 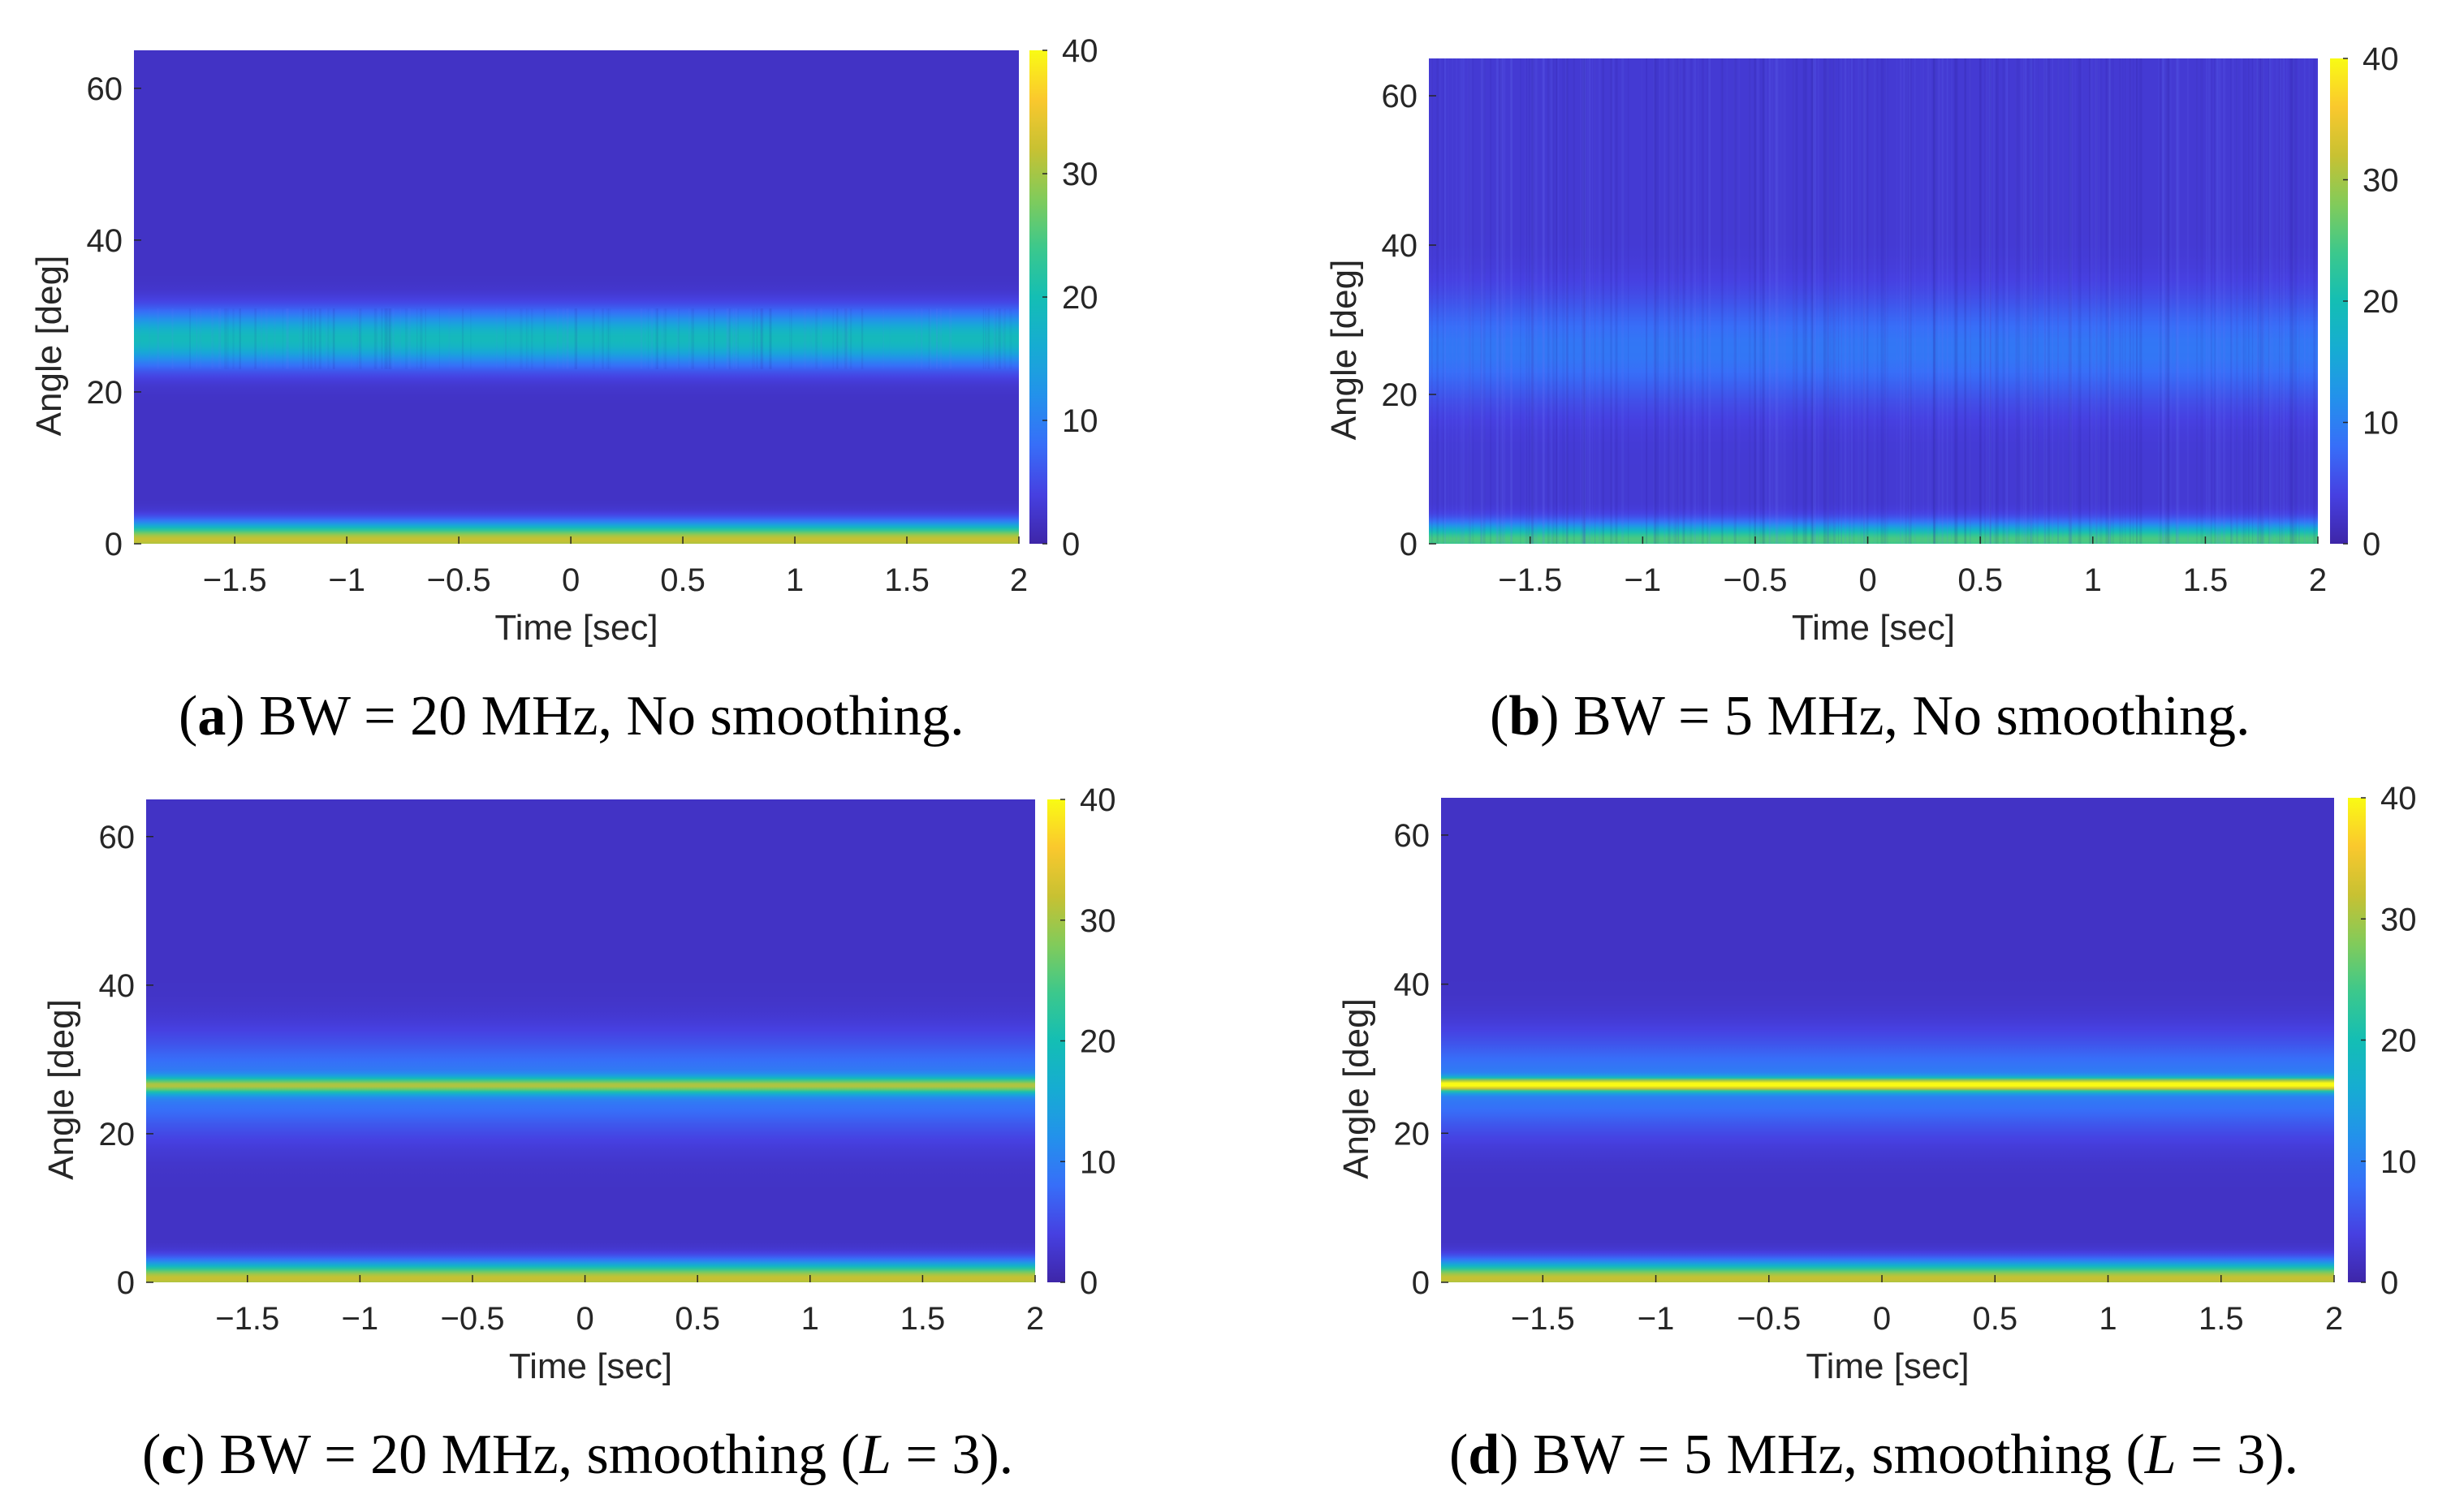 What do you see at coordinates (173, 1455) in the screenshot?
I see `panel-letter: c` at bounding box center [173, 1455].